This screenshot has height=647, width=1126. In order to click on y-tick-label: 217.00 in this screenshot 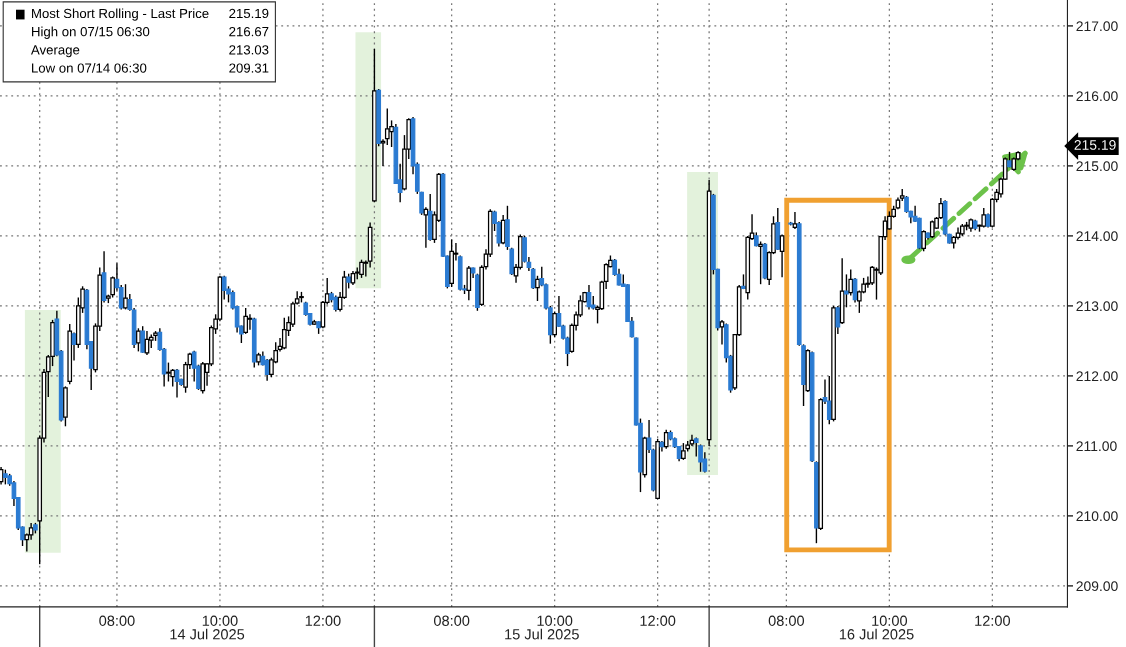, I will do `click(1097, 26)`.